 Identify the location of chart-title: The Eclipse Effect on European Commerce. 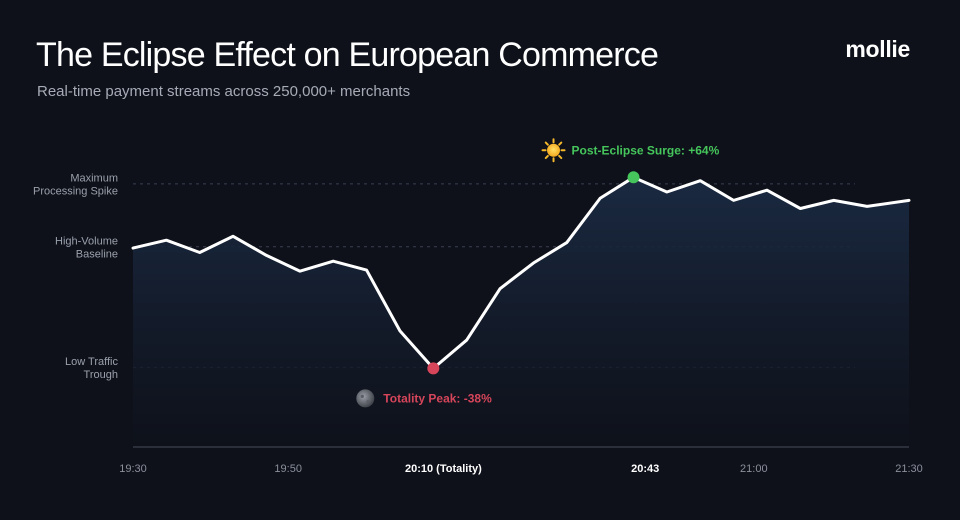
(347, 55).